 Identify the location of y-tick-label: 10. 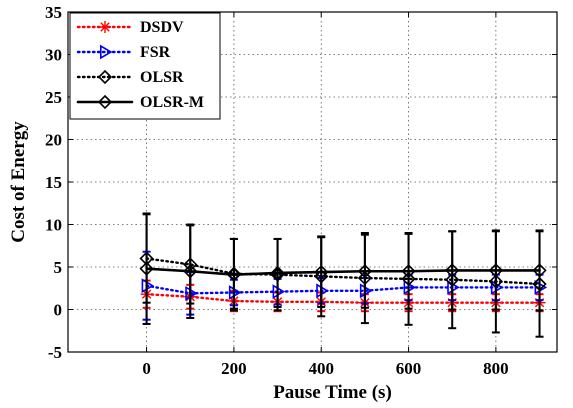
(53, 225).